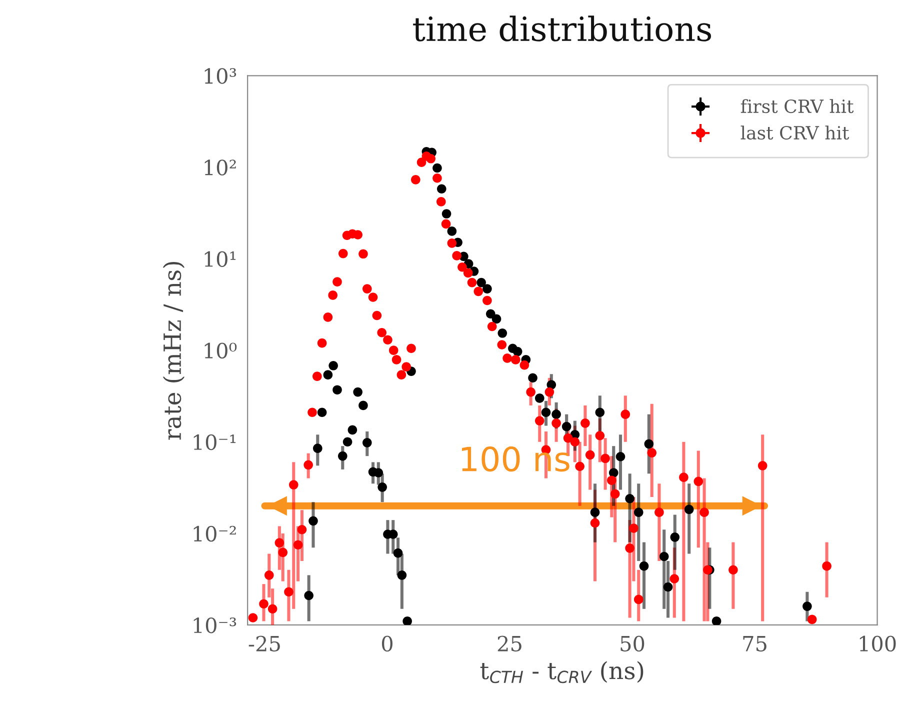  Describe the element at coordinates (220, 76) in the screenshot. I see `y-tick-label: 10³` at that location.